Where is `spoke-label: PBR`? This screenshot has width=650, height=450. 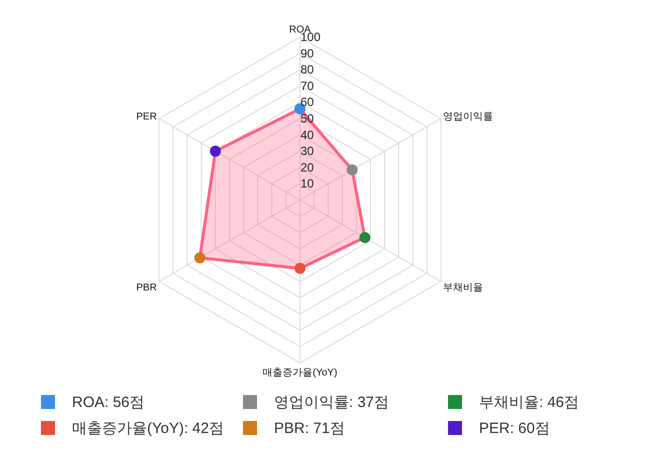 spoke-label: PBR is located at coordinates (146, 288).